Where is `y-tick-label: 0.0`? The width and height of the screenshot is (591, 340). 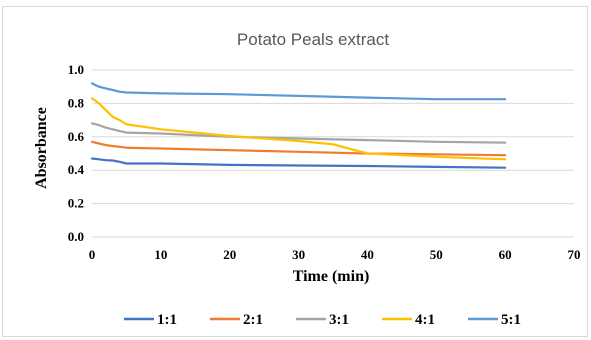
y-tick-label: 0.0 is located at coordinates (76, 236).